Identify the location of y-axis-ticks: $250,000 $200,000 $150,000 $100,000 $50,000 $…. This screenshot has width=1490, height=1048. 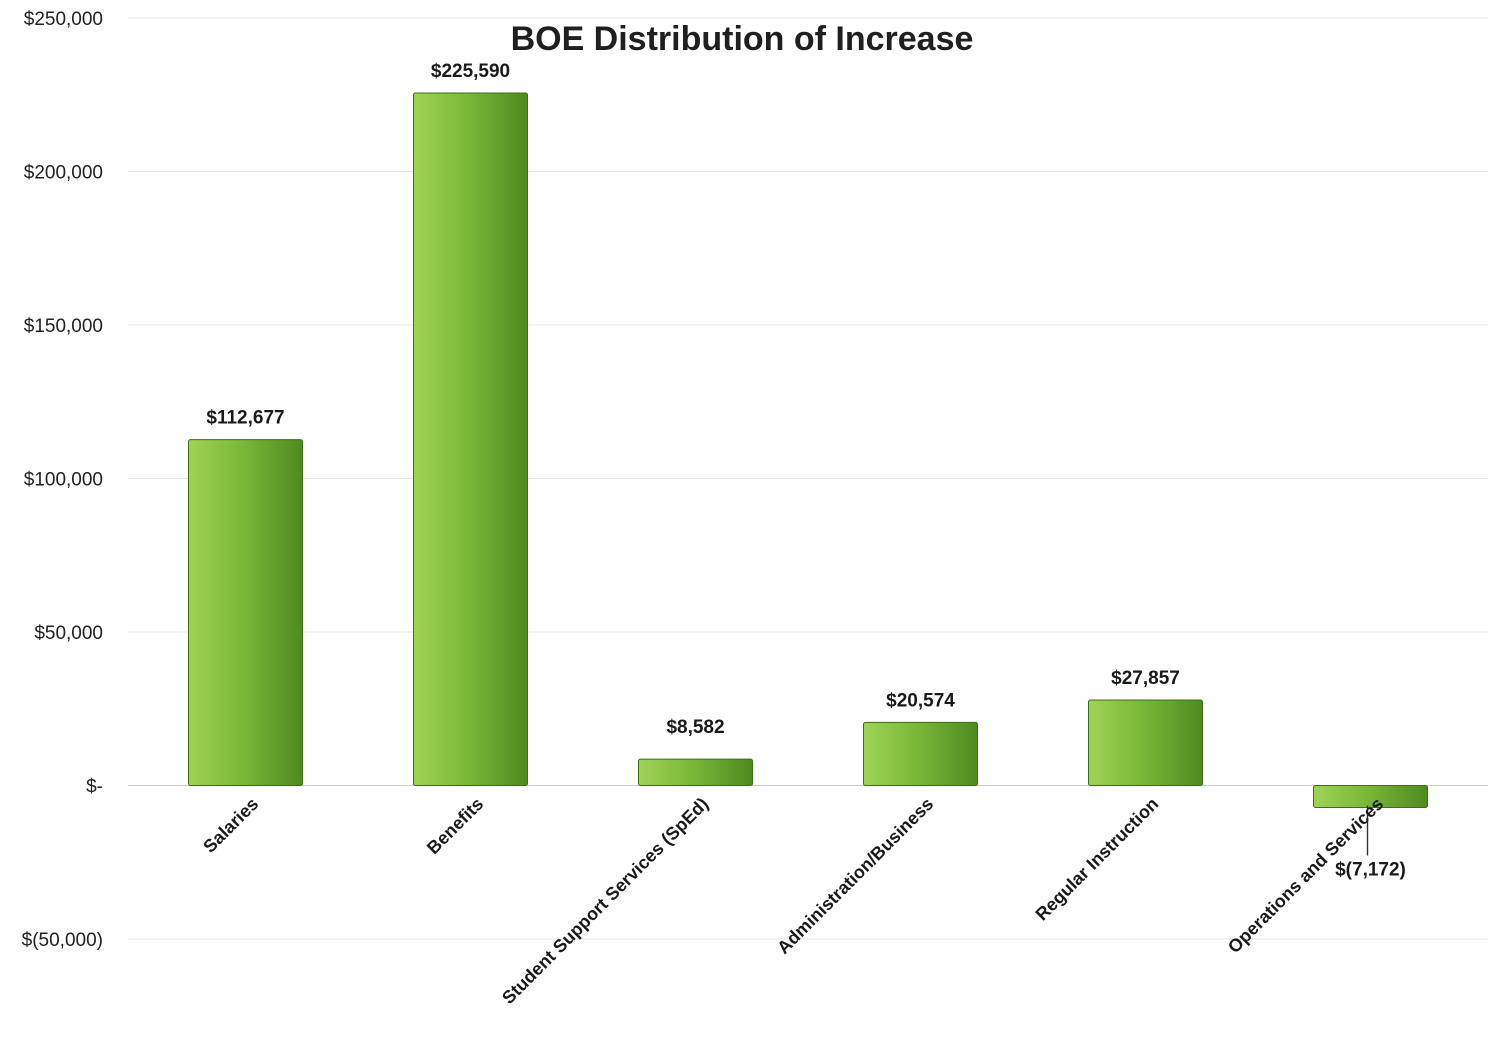
(62, 480).